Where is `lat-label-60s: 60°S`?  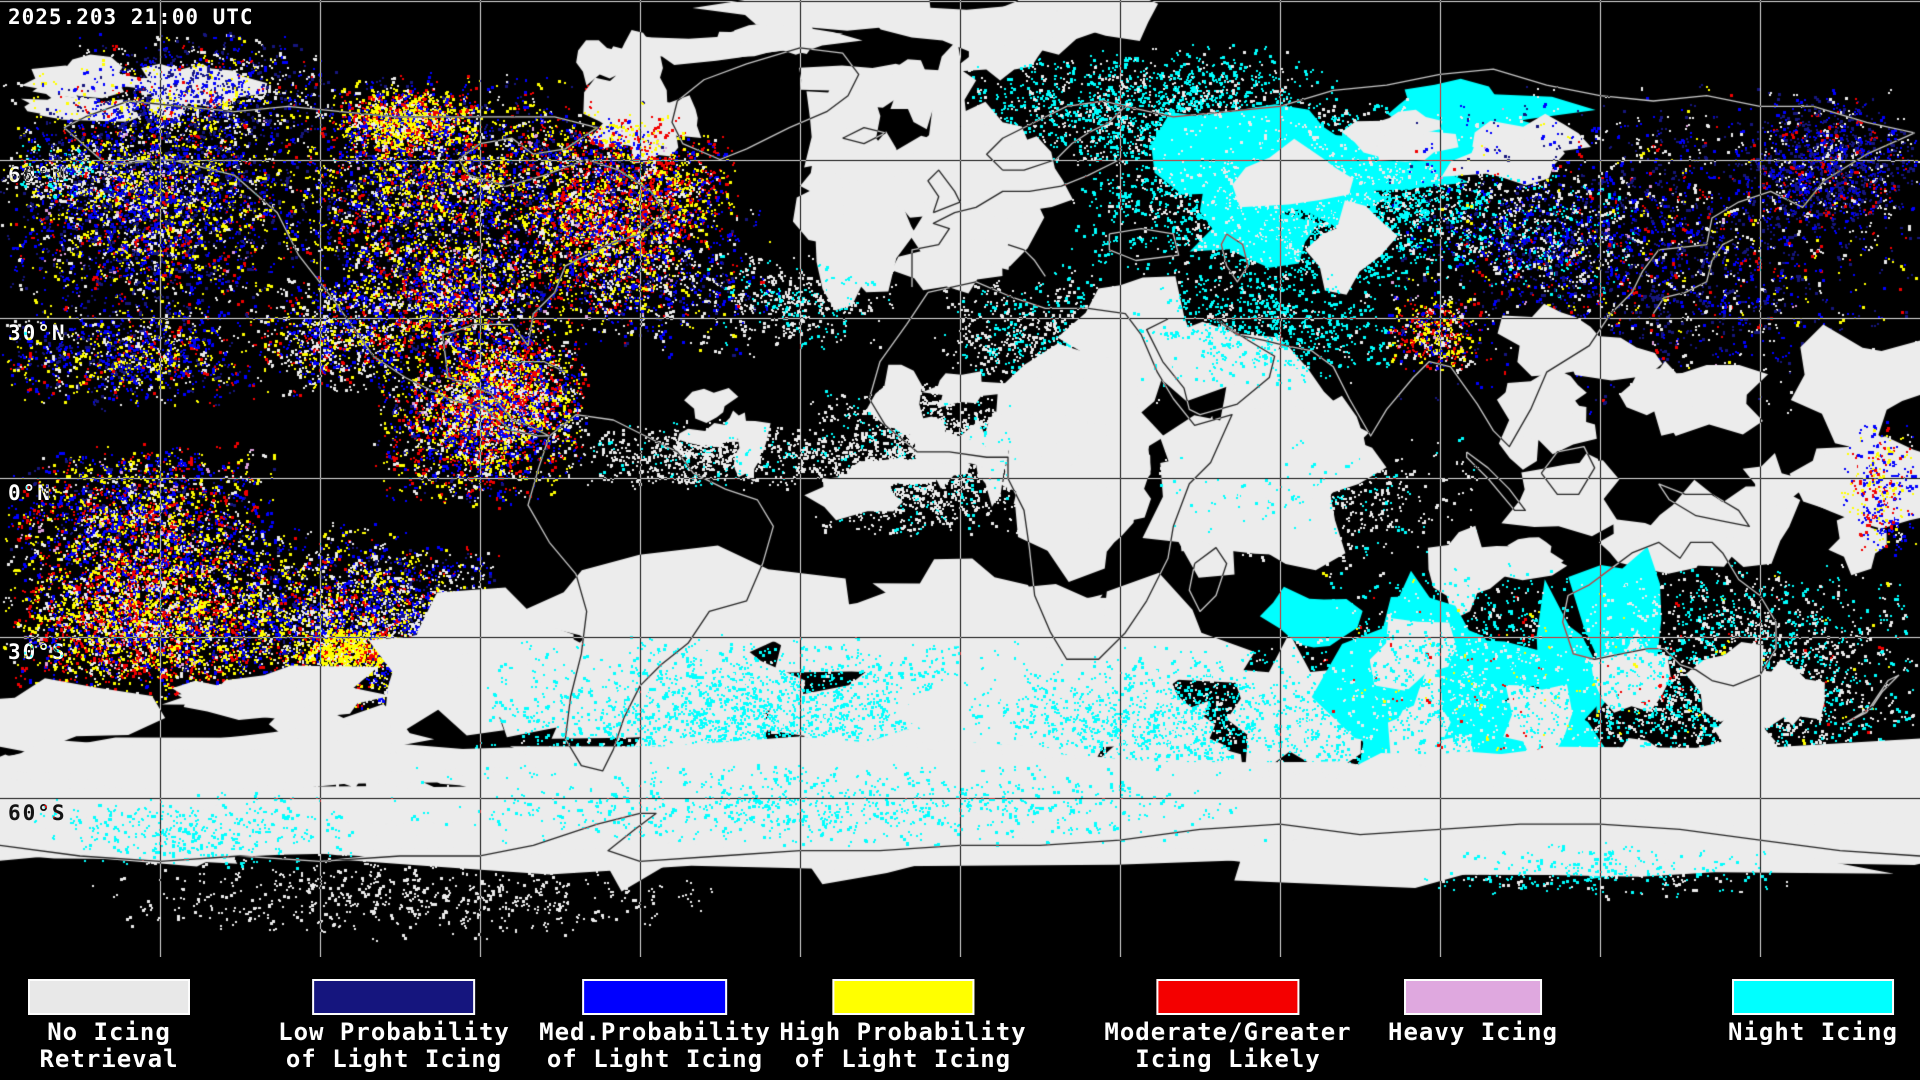
lat-label-60s: 60°S is located at coordinates (37, 813).